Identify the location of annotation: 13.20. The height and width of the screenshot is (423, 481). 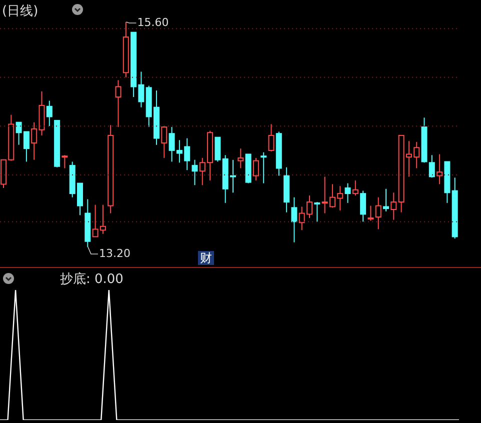
(114, 253).